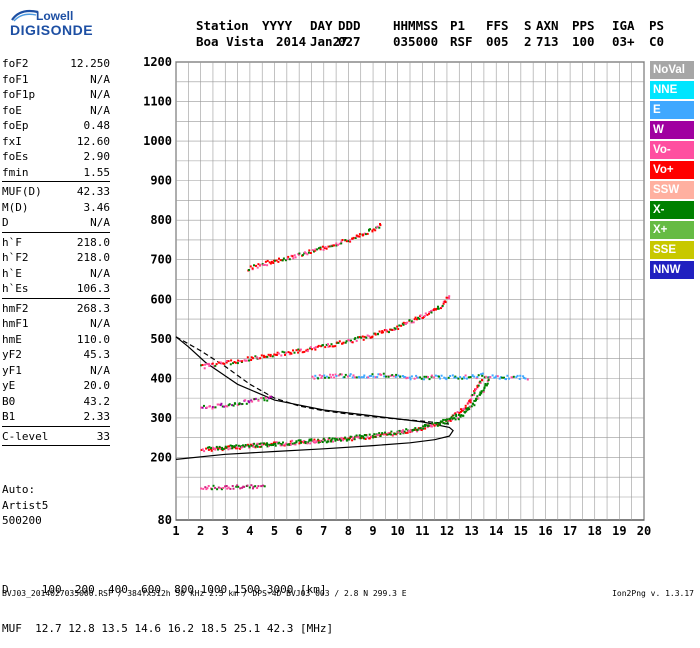 This screenshot has width=700, height=648. Describe the element at coordinates (56, 181) in the screenshot. I see `param-separator` at that location.